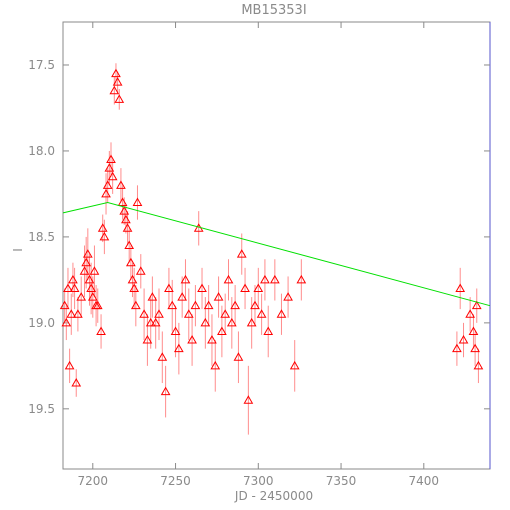 Image resolution: width=510 pixels, height=510 pixels. What do you see at coordinates (18, 250) in the screenshot?
I see `y-axis-label: I` at bounding box center [18, 250].